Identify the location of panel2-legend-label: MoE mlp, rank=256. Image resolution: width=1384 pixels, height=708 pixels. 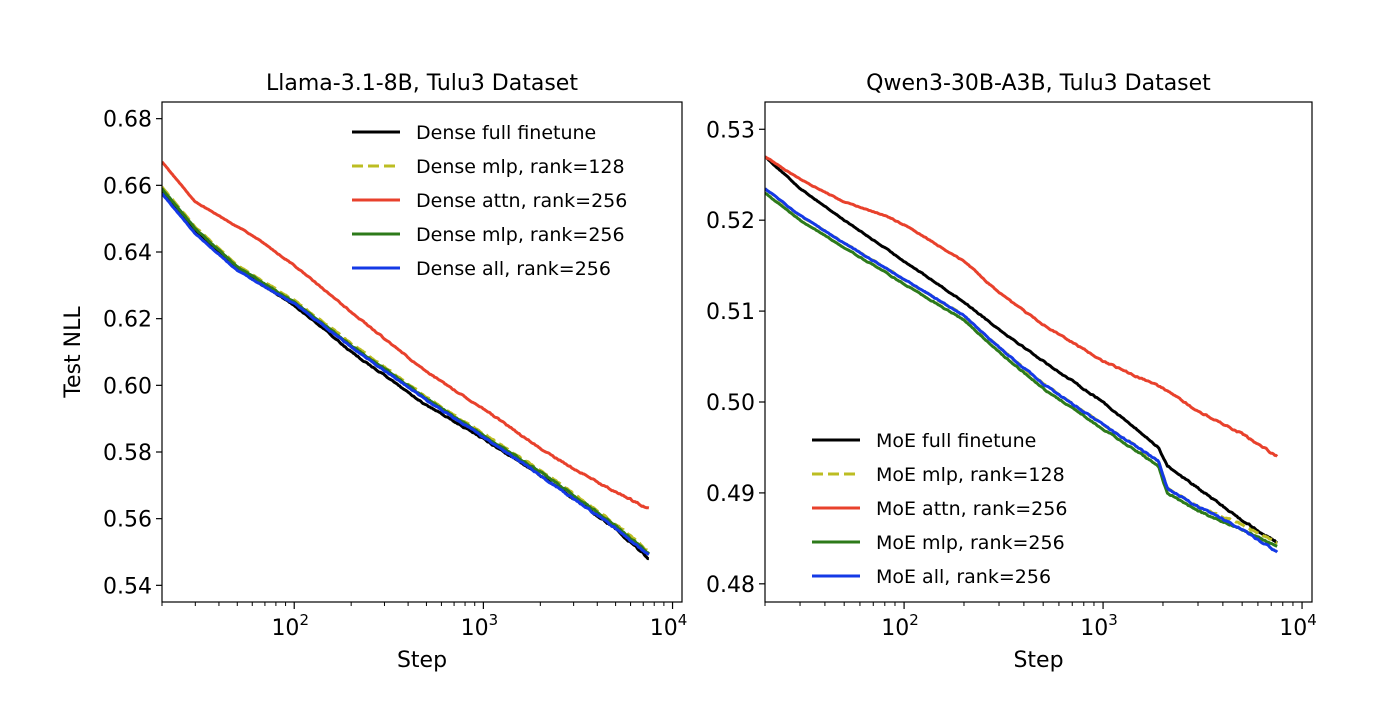
(970, 543).